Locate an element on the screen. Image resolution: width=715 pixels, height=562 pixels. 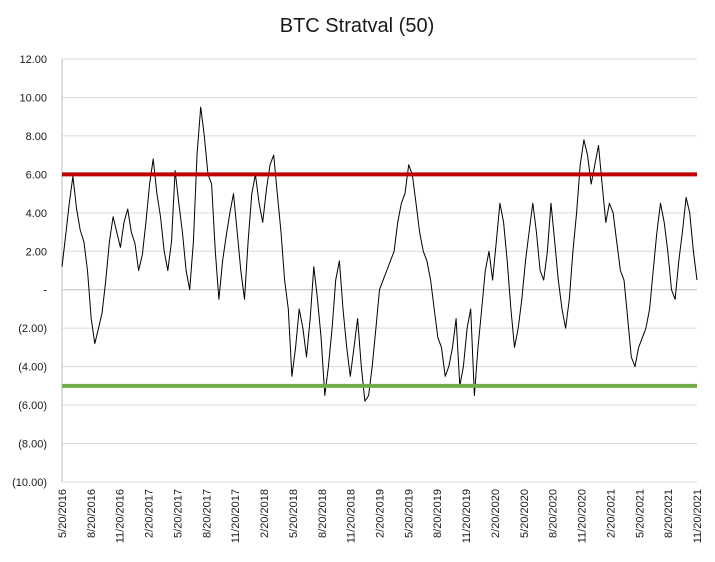
x-tick-label: 2/20/2019 is located at coordinates (381, 513).